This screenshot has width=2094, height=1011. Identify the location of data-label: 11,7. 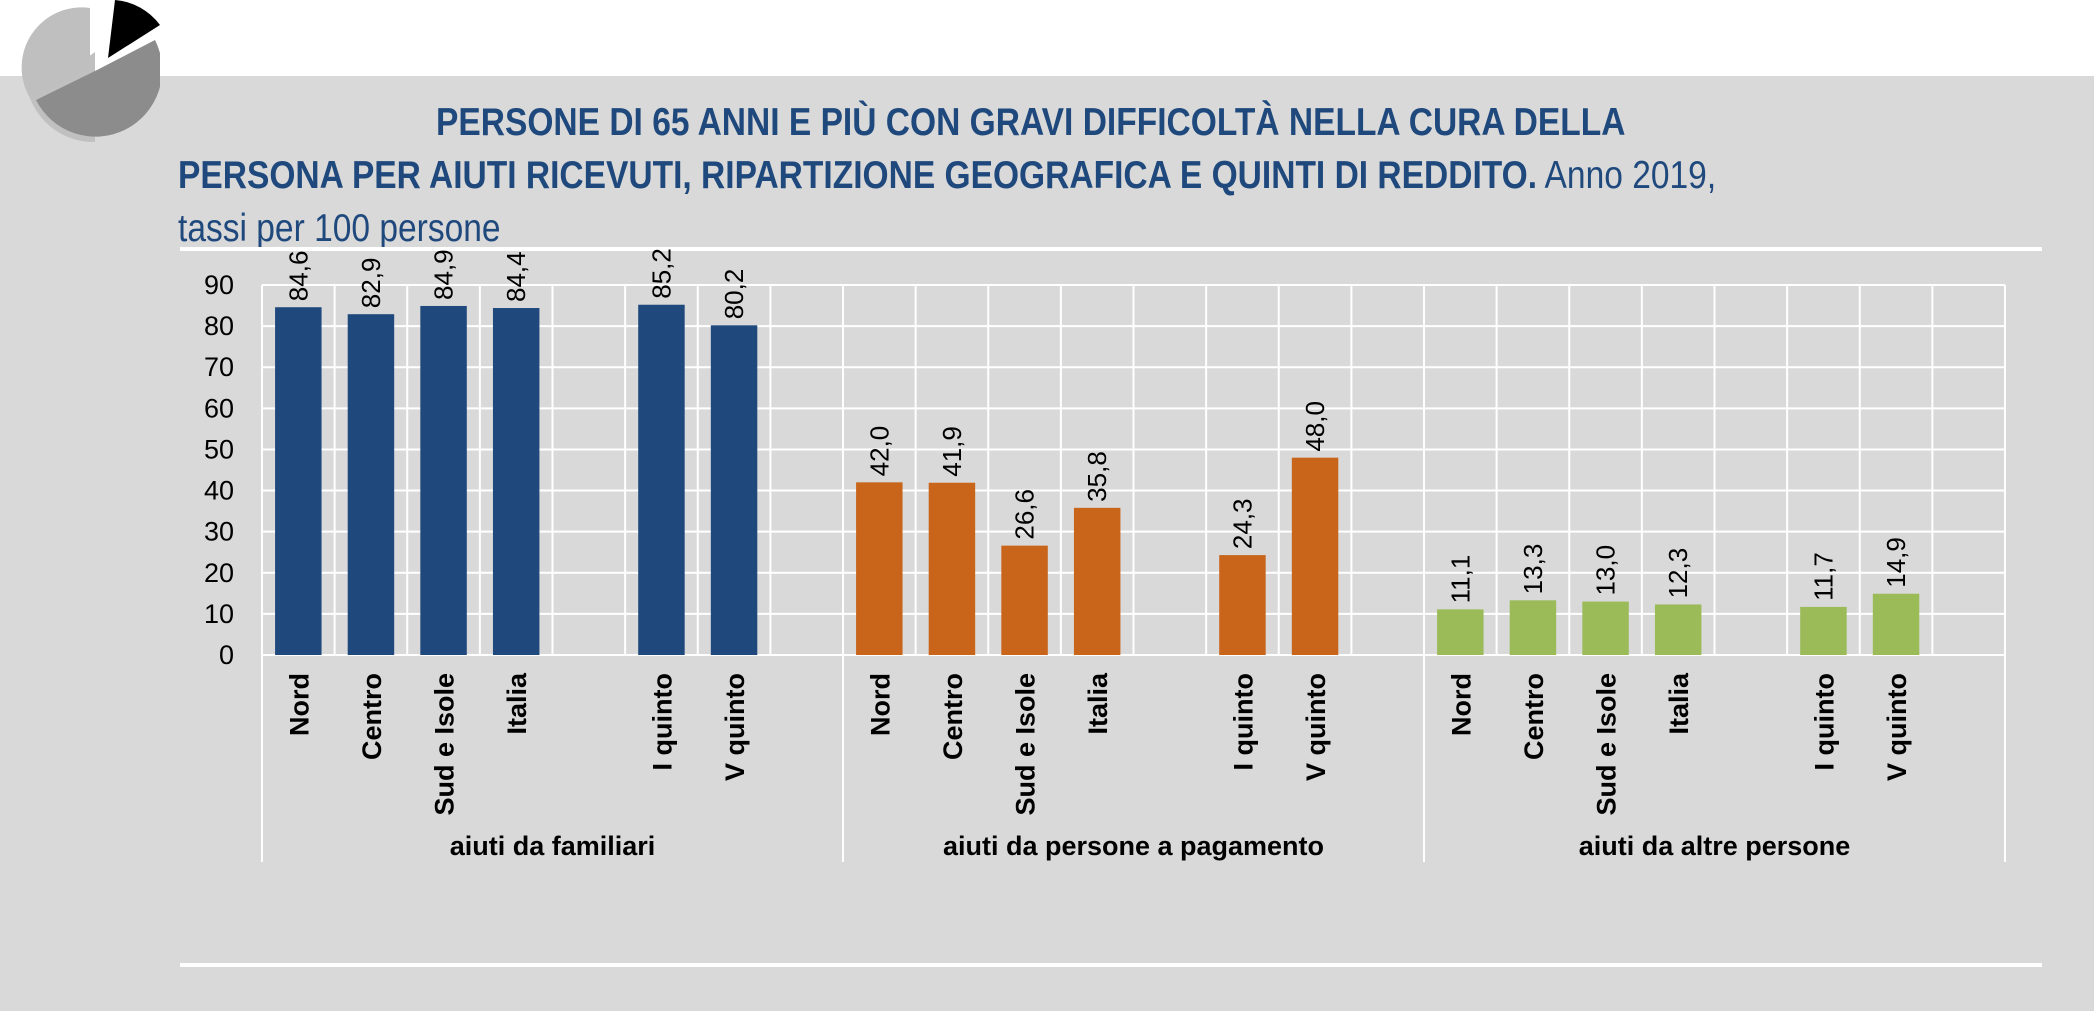
(1823, 576).